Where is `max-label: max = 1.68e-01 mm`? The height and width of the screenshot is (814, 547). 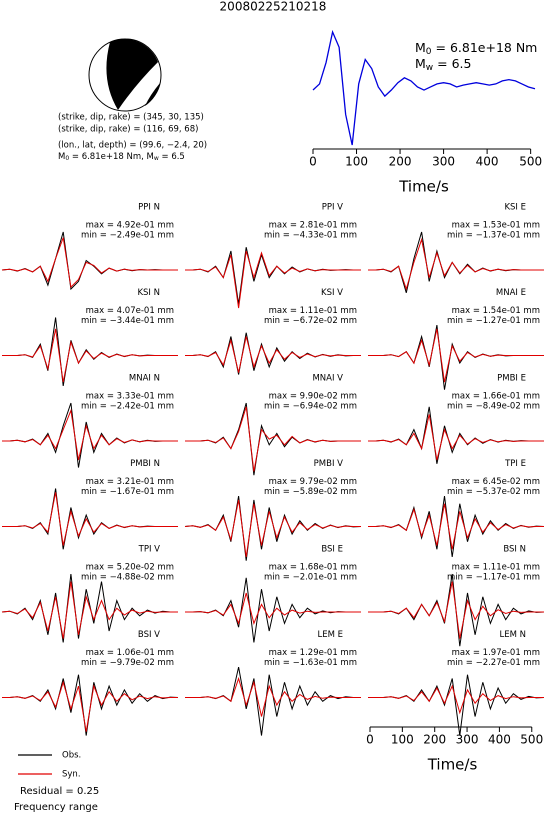
max-label: max = 1.68e-01 mm is located at coordinates (313, 568).